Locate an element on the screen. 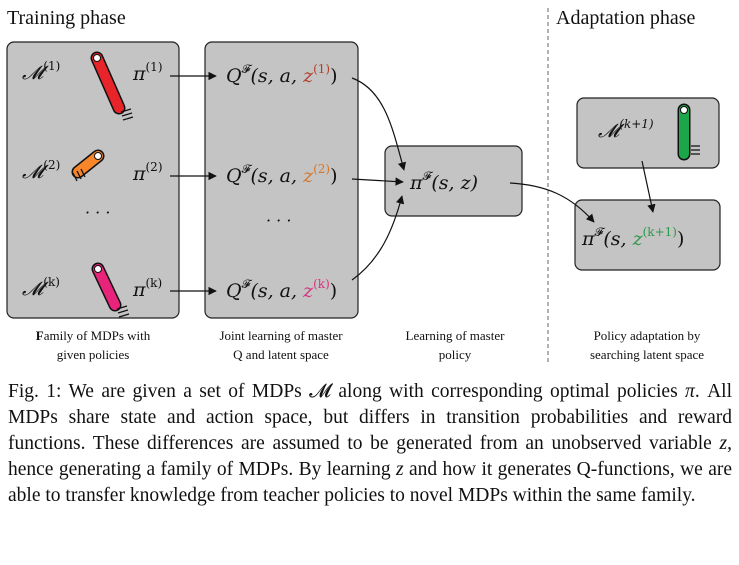 This screenshot has height=565, width=739. robot-arm-red-icon is located at coordinates (112, 86).